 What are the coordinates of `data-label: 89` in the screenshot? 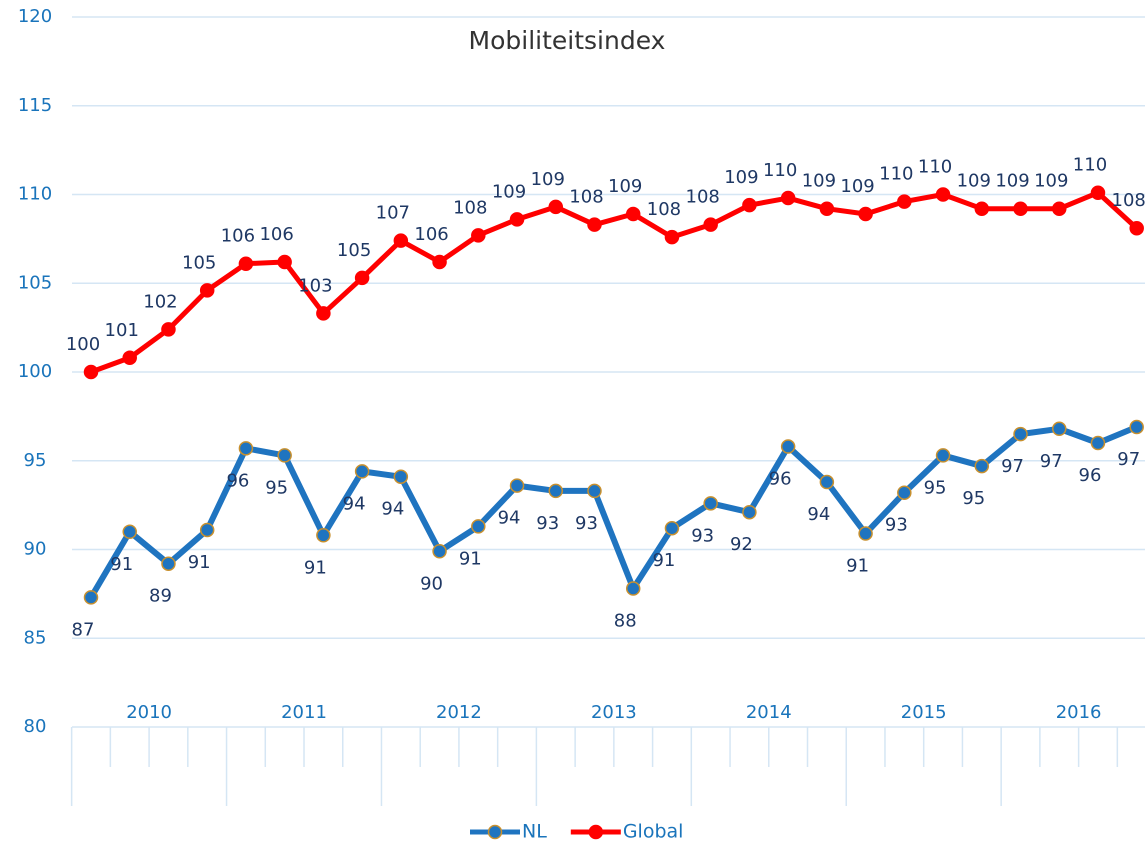 It's located at (160, 596).